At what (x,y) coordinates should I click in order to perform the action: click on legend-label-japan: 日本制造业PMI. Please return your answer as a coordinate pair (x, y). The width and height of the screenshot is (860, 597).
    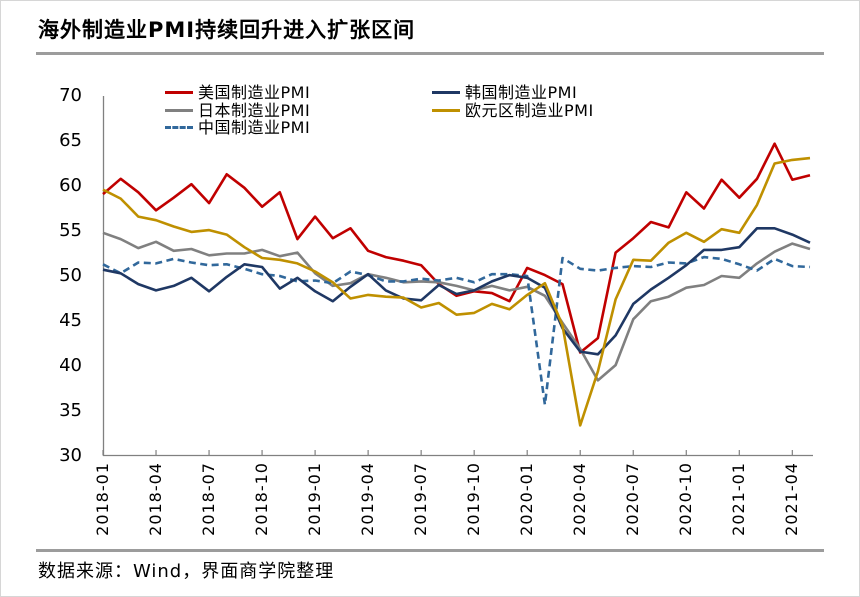
    Looking at the image, I should click on (254, 110).